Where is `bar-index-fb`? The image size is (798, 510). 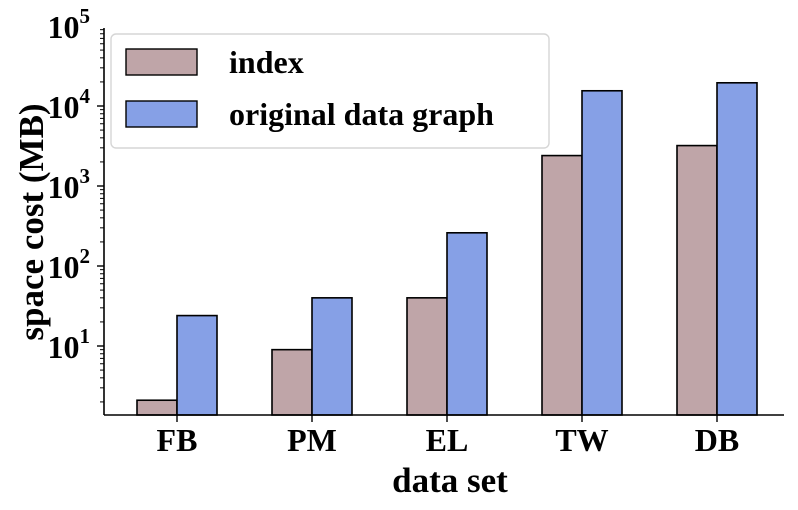
bar-index-fb is located at coordinates (157, 407).